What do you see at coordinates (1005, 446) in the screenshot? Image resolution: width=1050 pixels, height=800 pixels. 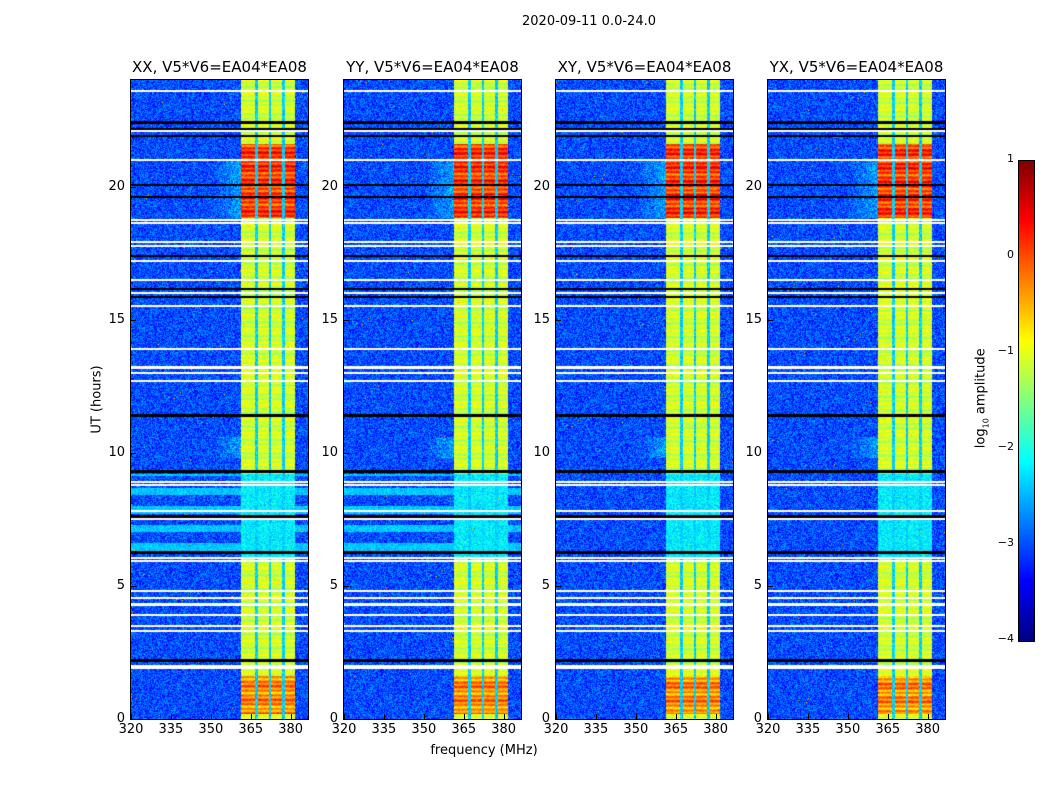 I see `colorbar-tick-label: −2` at bounding box center [1005, 446].